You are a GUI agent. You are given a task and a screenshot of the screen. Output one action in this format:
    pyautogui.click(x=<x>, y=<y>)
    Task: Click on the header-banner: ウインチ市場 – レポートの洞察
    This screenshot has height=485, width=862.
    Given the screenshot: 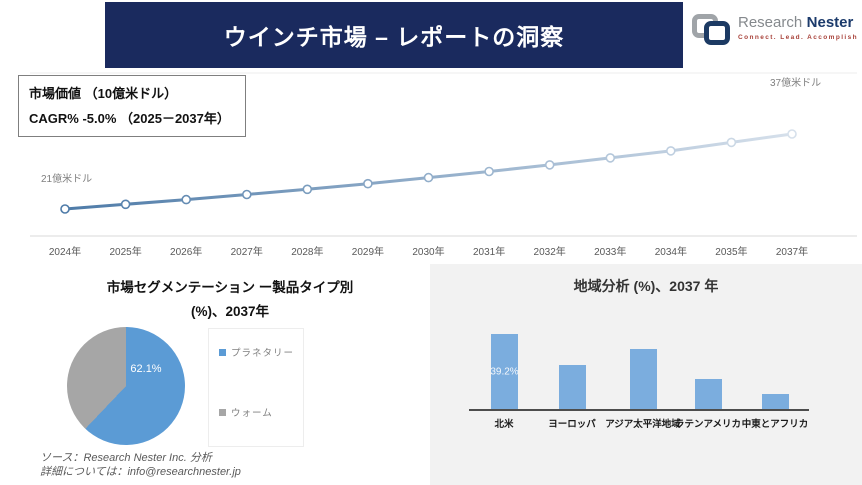 What is the action you would take?
    pyautogui.click(x=394, y=35)
    